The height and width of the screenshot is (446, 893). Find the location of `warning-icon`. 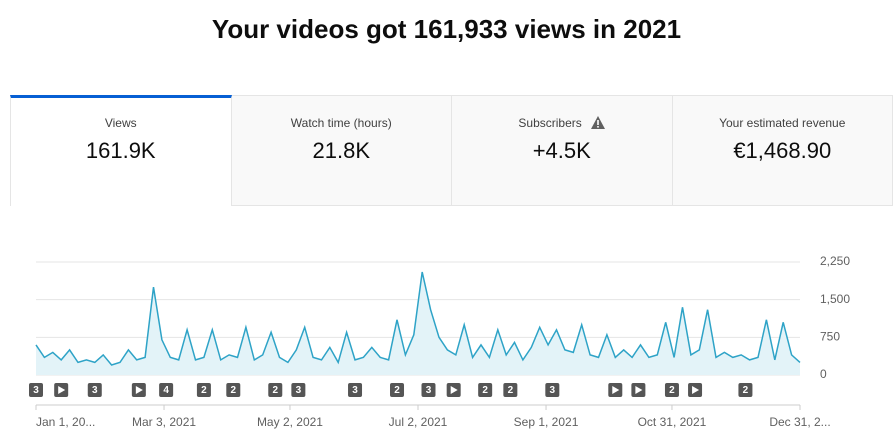

warning-icon is located at coordinates (598, 122).